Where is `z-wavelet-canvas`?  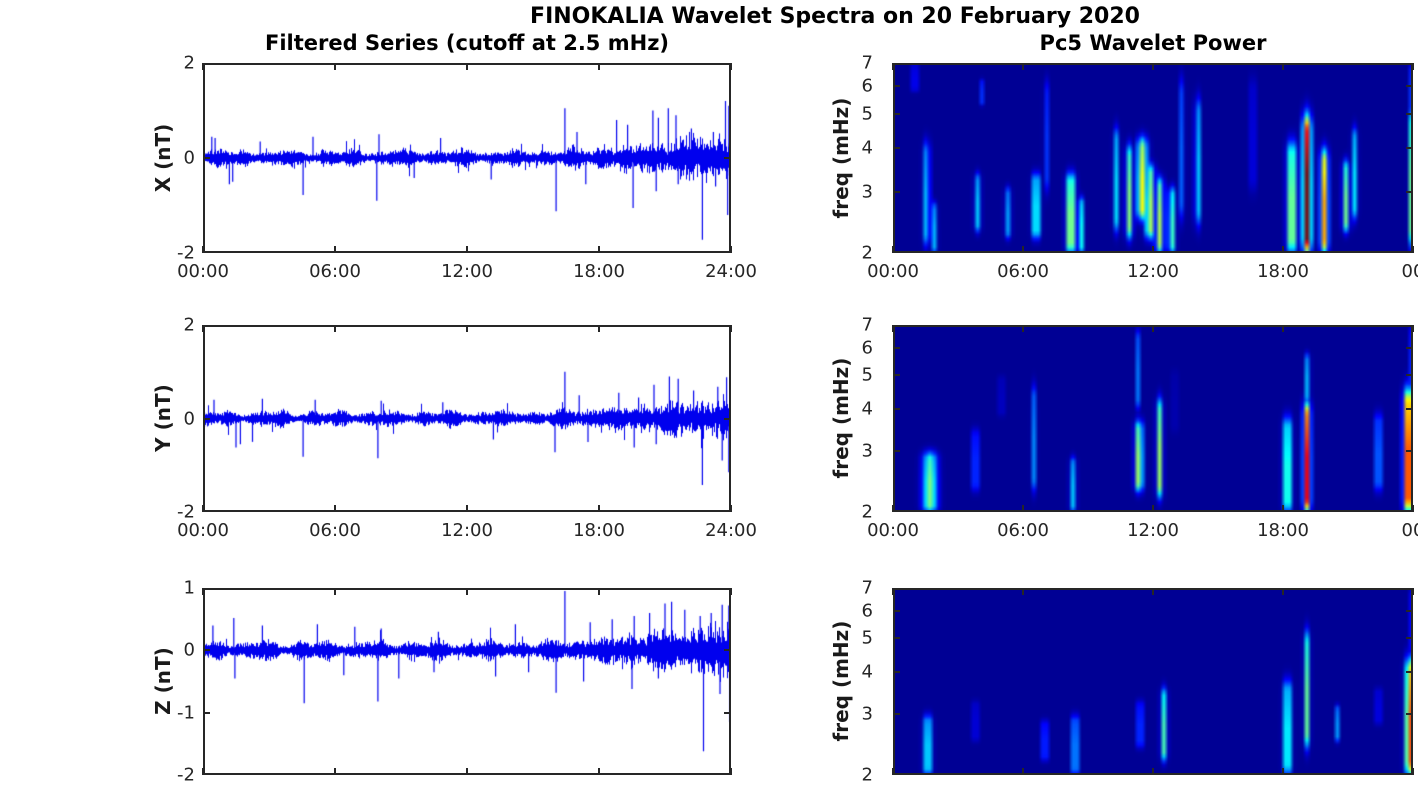
z-wavelet-canvas is located at coordinates (1153, 681).